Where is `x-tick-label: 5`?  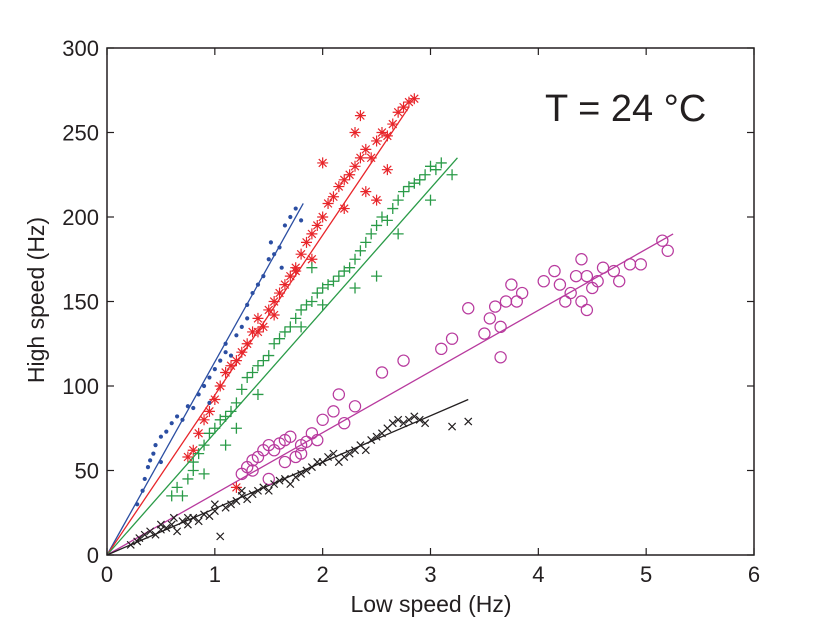
x-tick-label: 5 is located at coordinates (646, 574).